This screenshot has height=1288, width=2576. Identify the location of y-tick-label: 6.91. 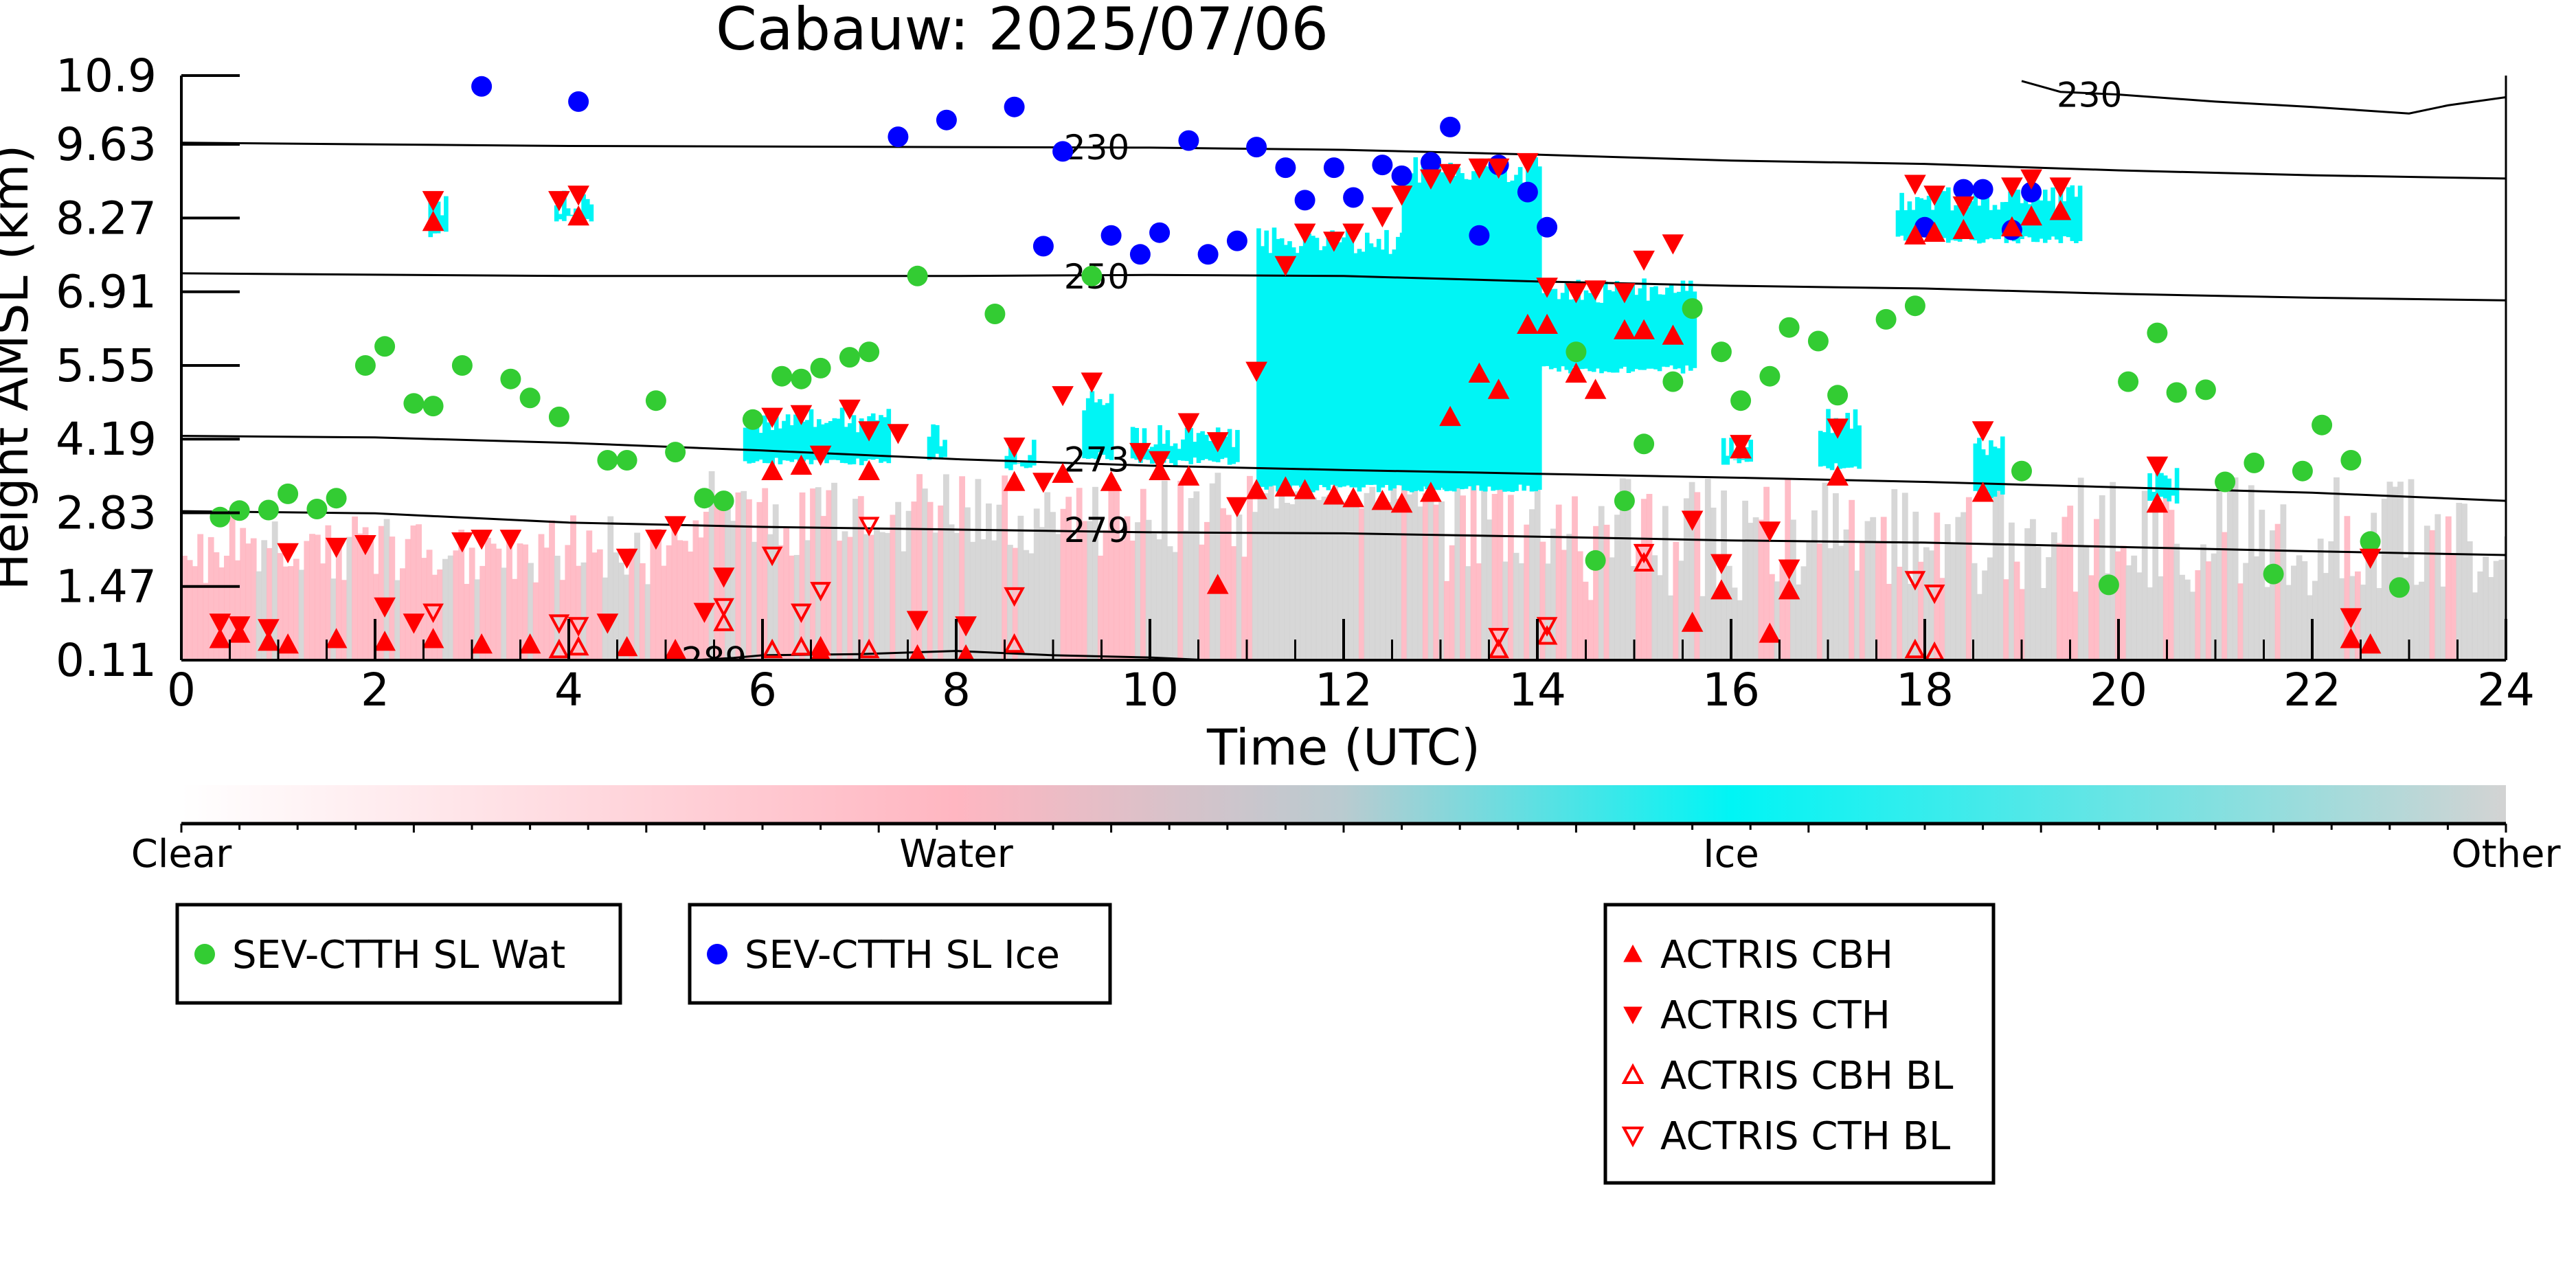
(106, 292).